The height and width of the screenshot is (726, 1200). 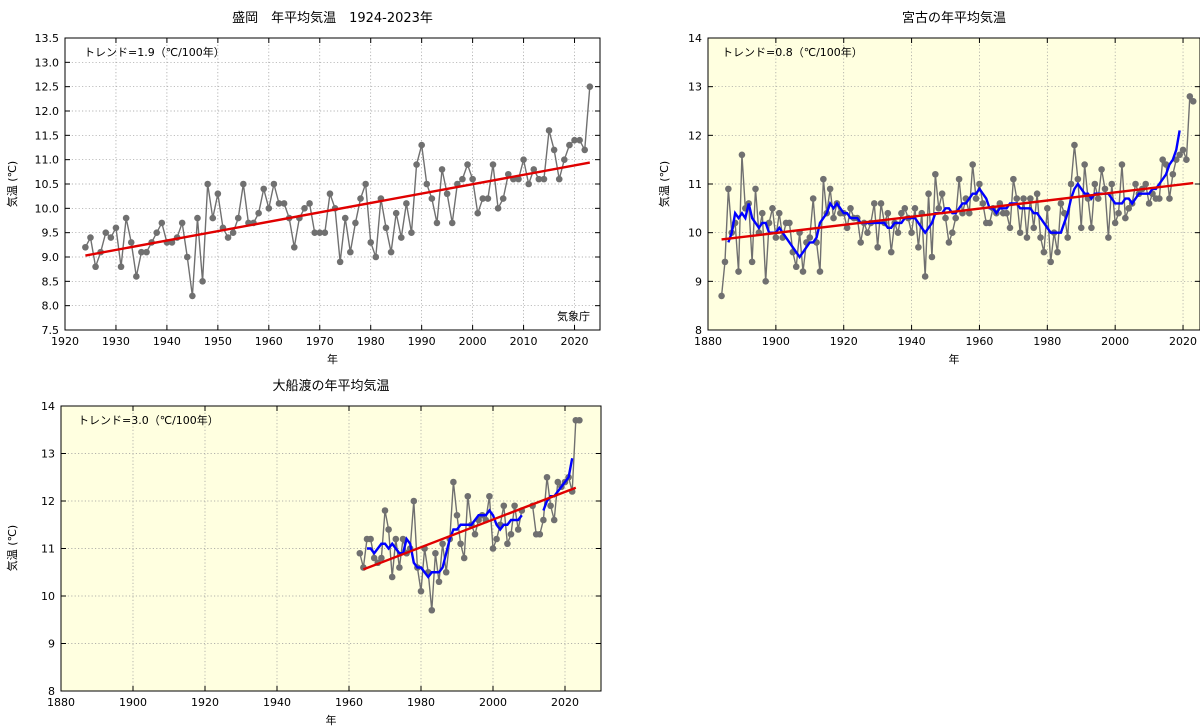 What do you see at coordinates (277, 702) in the screenshot?
I see `x-tick-label: 1940` at bounding box center [277, 702].